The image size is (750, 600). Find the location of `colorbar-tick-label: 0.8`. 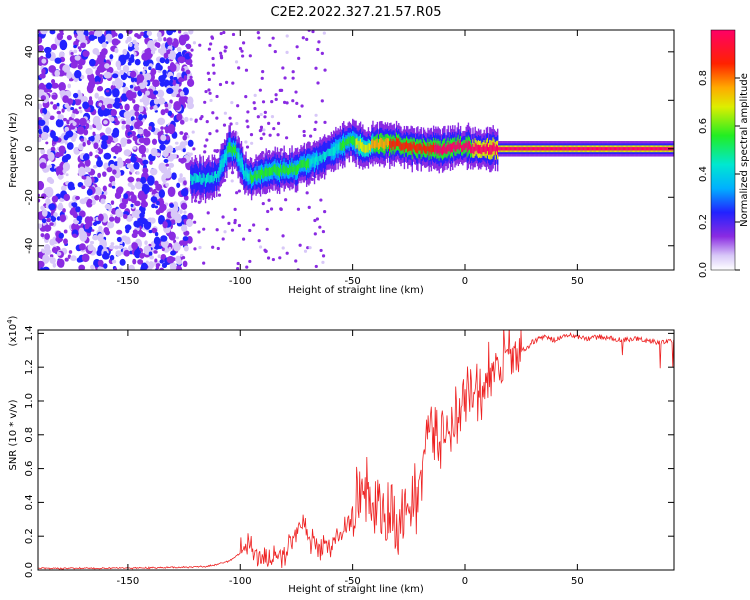

colorbar-tick-label: 0.8 is located at coordinates (703, 78).